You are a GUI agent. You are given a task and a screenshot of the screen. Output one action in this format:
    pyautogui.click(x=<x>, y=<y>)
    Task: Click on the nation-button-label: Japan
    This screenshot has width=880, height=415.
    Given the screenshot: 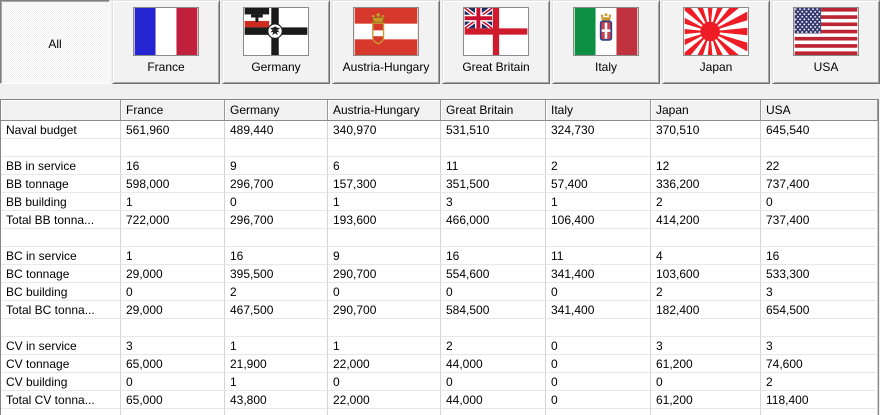 What is the action you would take?
    pyautogui.click(x=716, y=67)
    